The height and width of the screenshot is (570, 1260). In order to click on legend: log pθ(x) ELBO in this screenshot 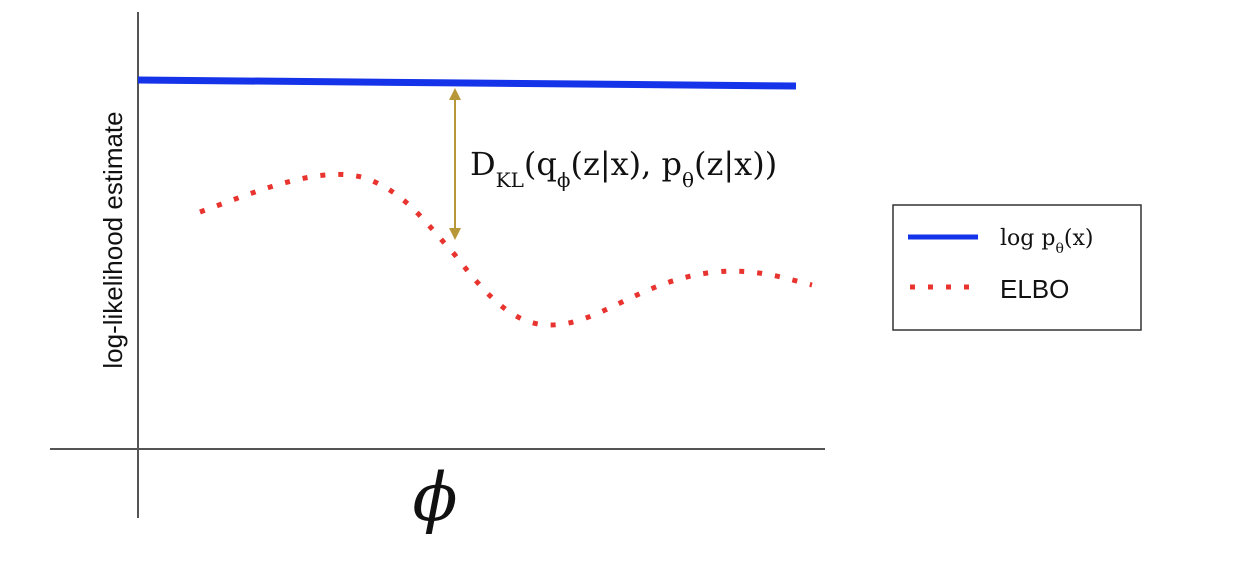, I will do `click(1017, 267)`.